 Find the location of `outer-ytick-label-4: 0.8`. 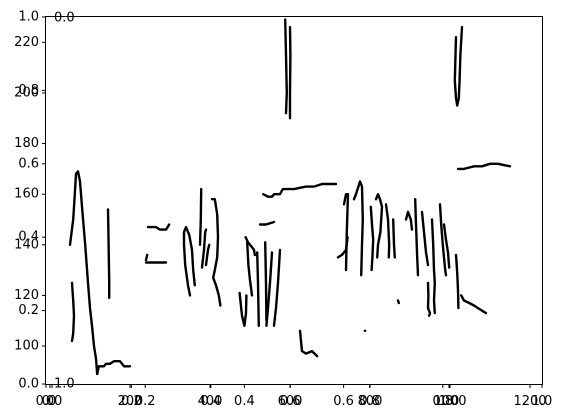

outer-ytick-label-4: 0.8 is located at coordinates (28, 90).